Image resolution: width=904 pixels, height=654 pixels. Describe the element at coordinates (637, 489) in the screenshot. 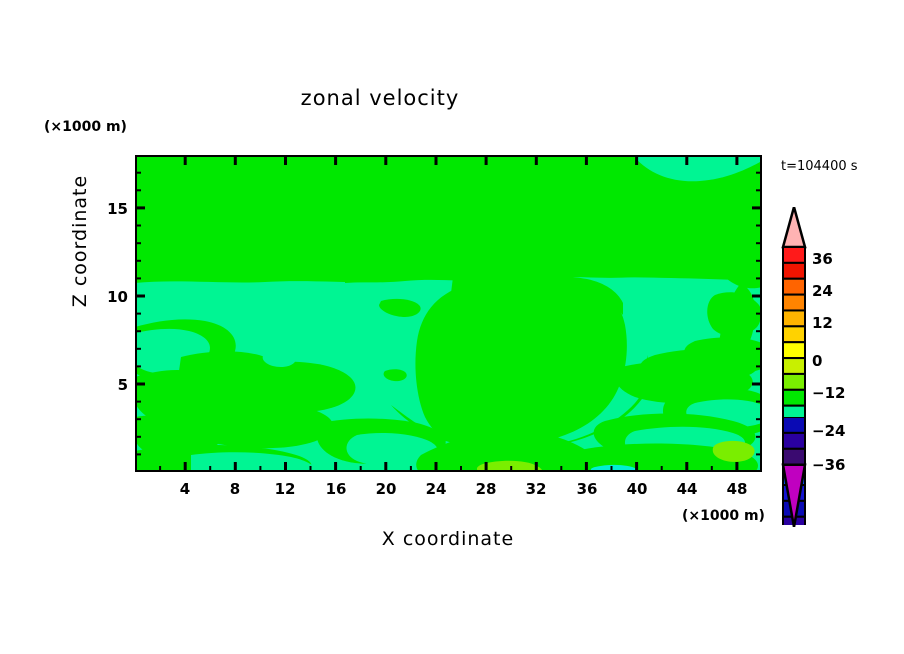

I see `x-tick-label: 40` at that location.